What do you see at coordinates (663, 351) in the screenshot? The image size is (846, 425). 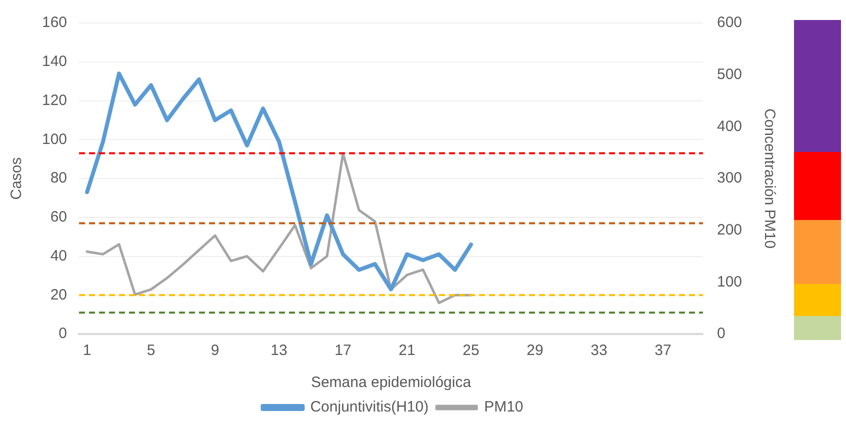 I see `x-tick-label: 37` at bounding box center [663, 351].